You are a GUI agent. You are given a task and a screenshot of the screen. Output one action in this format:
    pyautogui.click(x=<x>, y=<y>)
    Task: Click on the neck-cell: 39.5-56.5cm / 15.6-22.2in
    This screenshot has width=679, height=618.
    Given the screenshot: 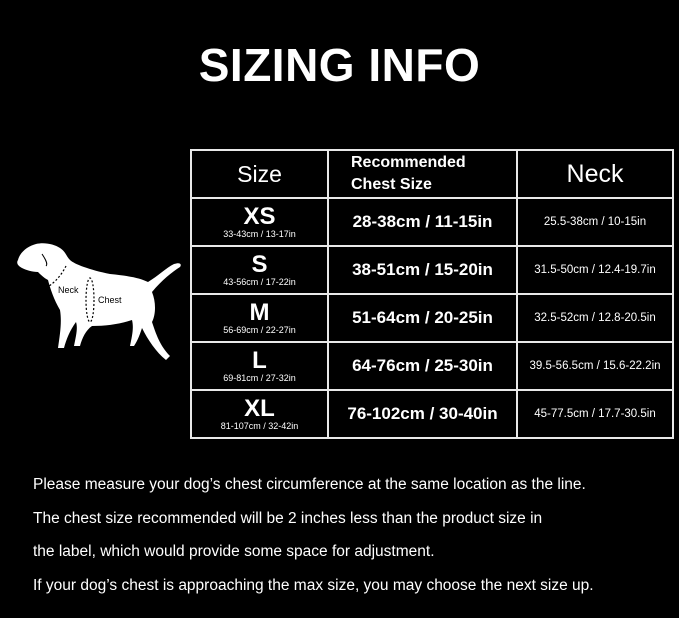 What is the action you would take?
    pyautogui.click(x=595, y=366)
    